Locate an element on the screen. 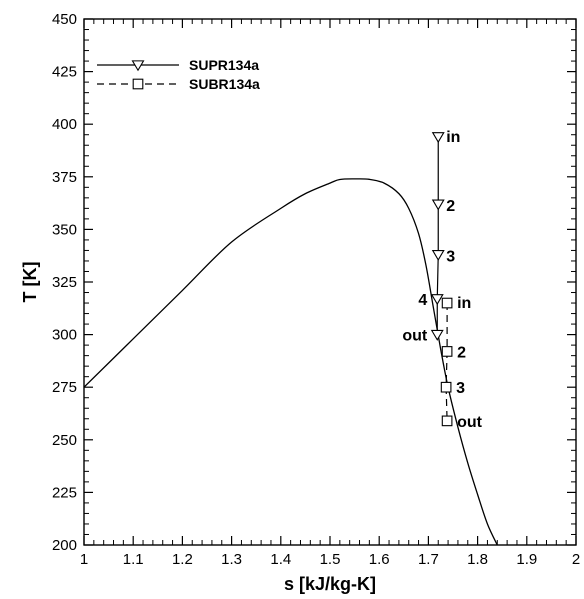  x-tick-label: 1.6 is located at coordinates (379, 559).